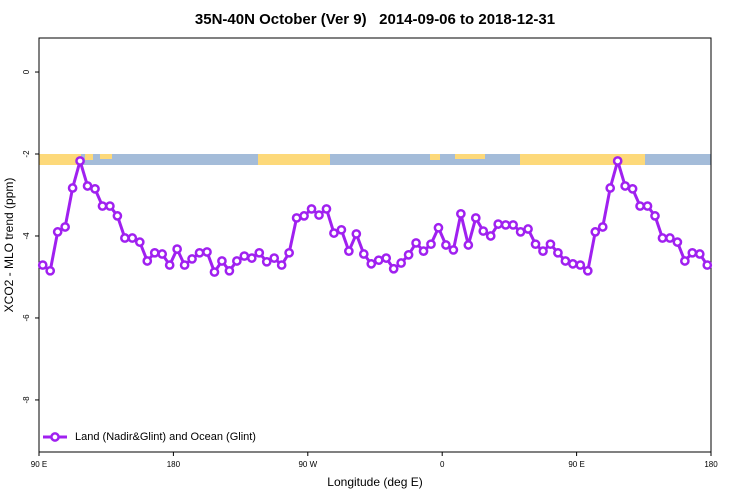 The width and height of the screenshot is (750, 500). What do you see at coordinates (307, 464) in the screenshot?
I see `x-tick-label: 90 W` at bounding box center [307, 464].